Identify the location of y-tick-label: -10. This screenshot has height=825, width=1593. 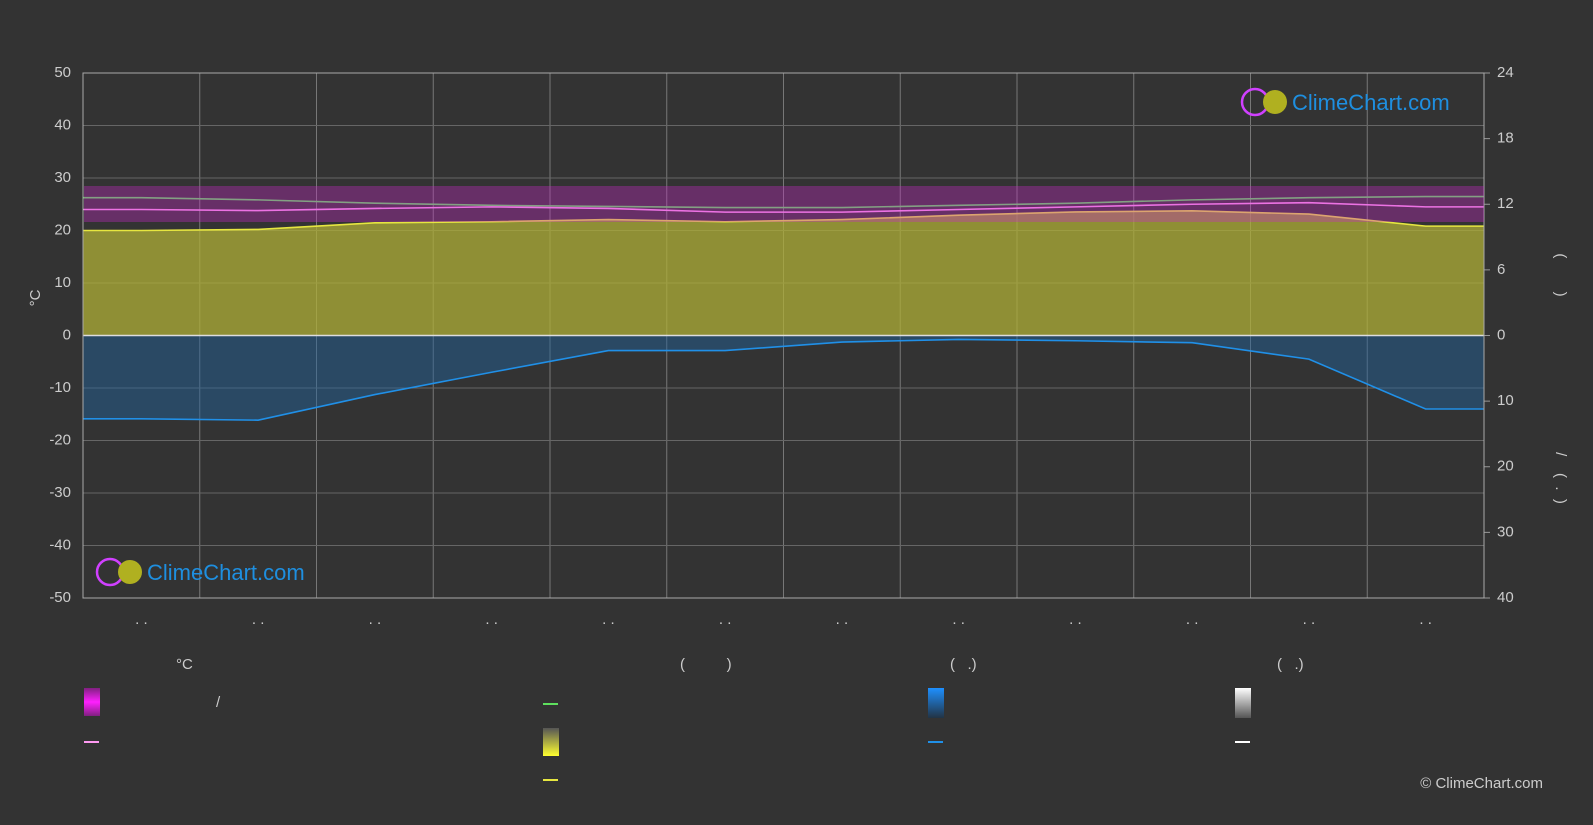
(60, 387).